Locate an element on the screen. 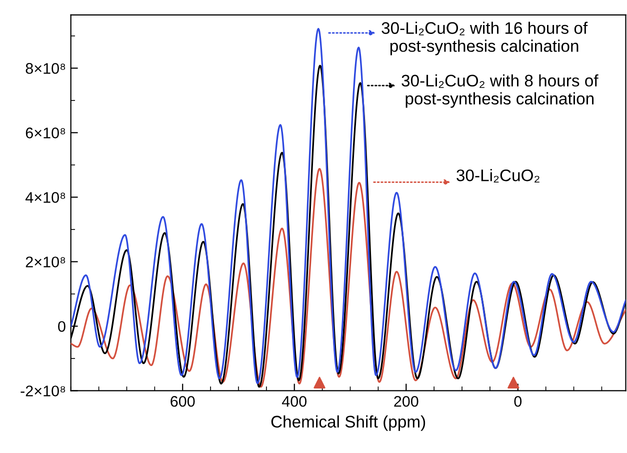  y-tick-label: 0 is located at coordinates (62, 326).